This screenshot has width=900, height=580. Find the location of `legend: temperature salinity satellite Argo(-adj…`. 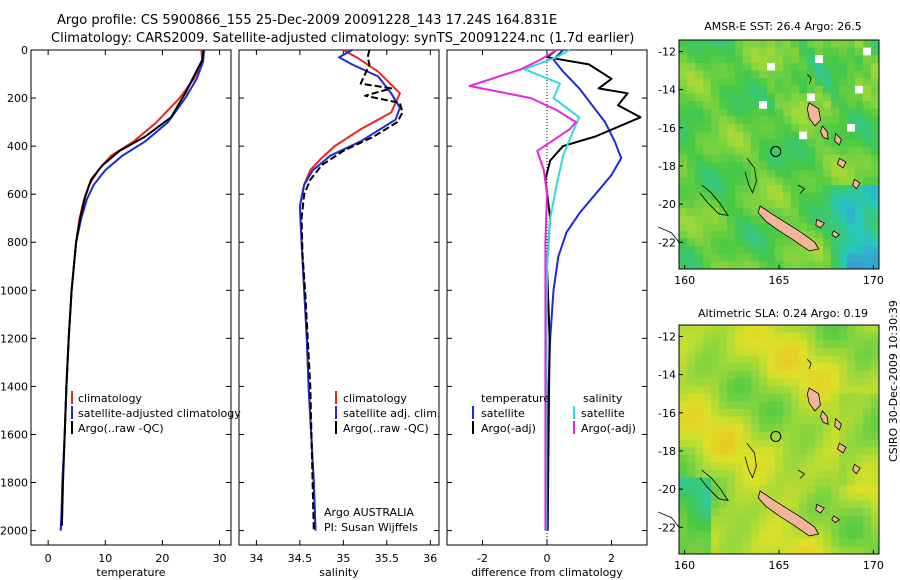

legend: temperature salinity satellite Argo(-adj… is located at coordinates (554, 413).